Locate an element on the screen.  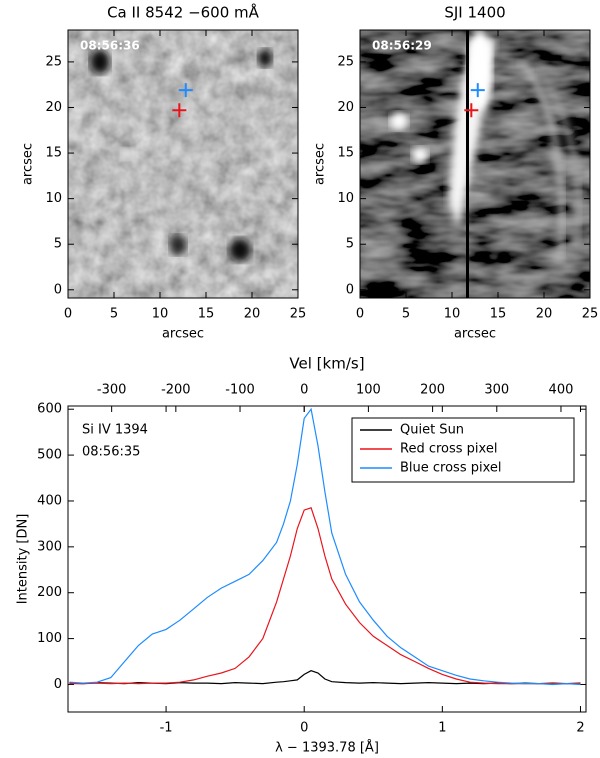
y-tick-label: 600 is located at coordinates (49, 409).